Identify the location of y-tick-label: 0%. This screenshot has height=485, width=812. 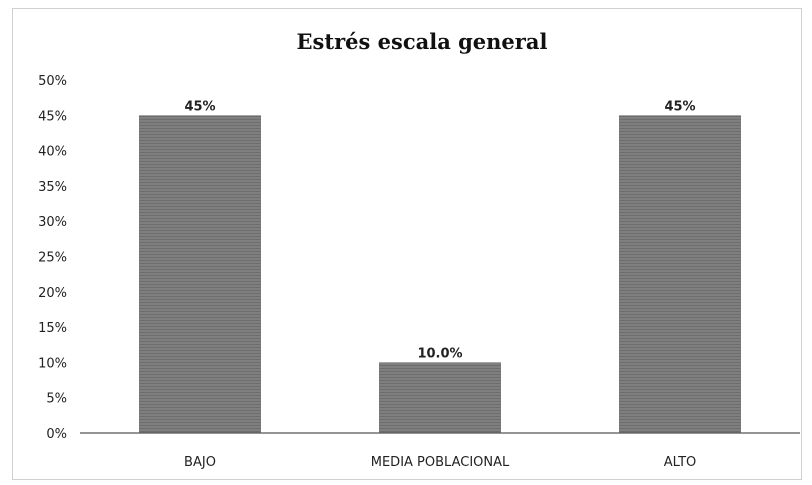
(56, 434).